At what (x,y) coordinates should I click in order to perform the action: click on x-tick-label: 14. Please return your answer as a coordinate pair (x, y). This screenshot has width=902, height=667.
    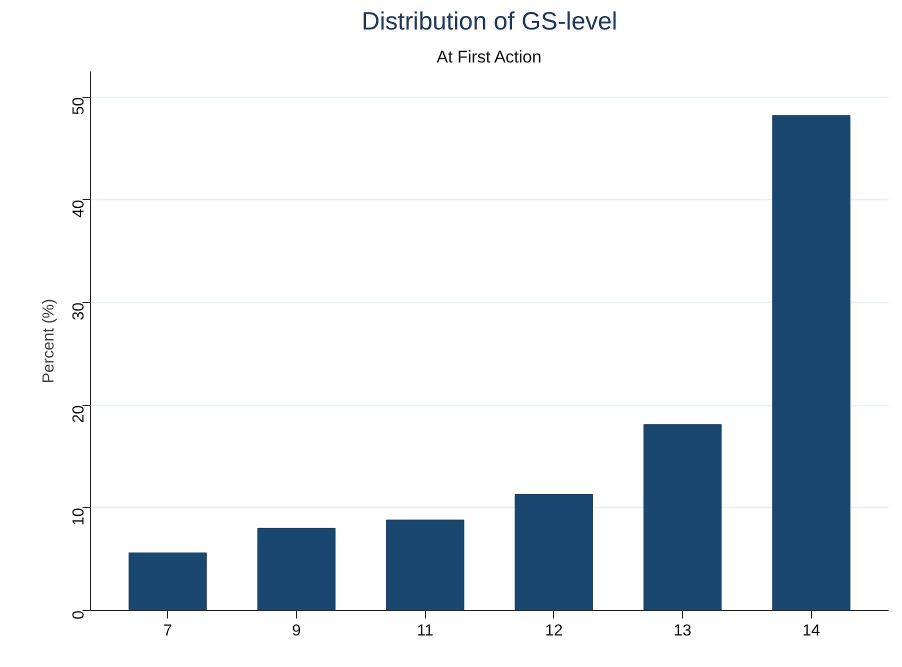
    Looking at the image, I should click on (811, 631).